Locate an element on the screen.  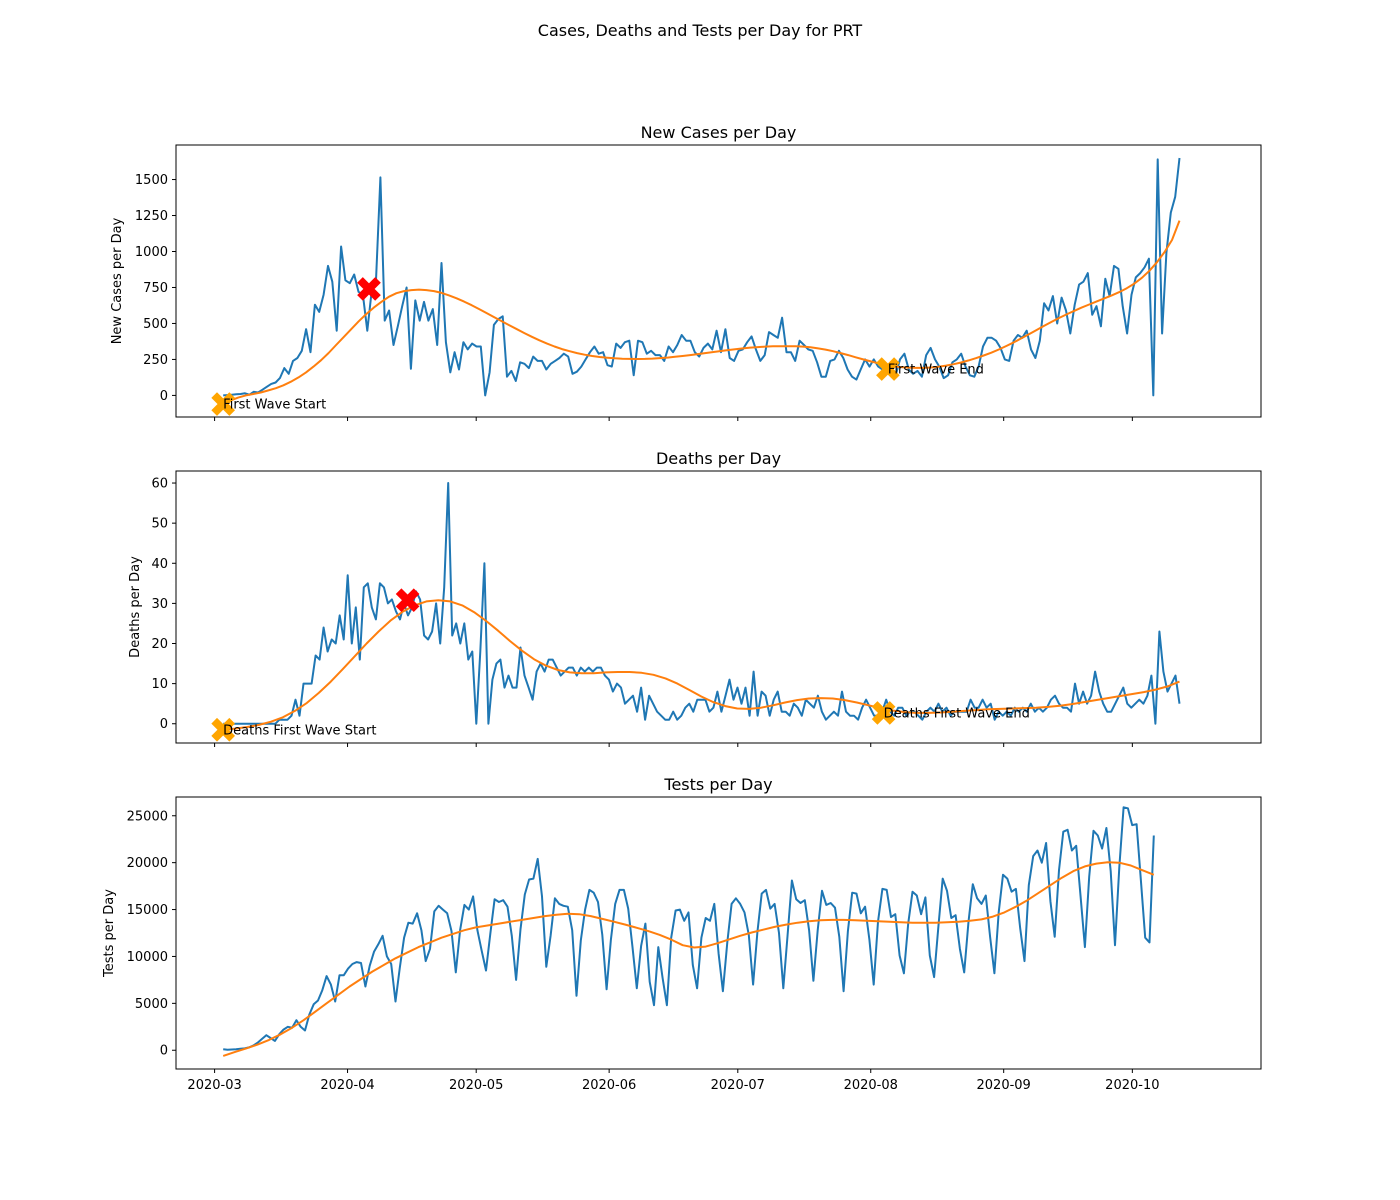
cases-smoothed-line is located at coordinates (701, 312).